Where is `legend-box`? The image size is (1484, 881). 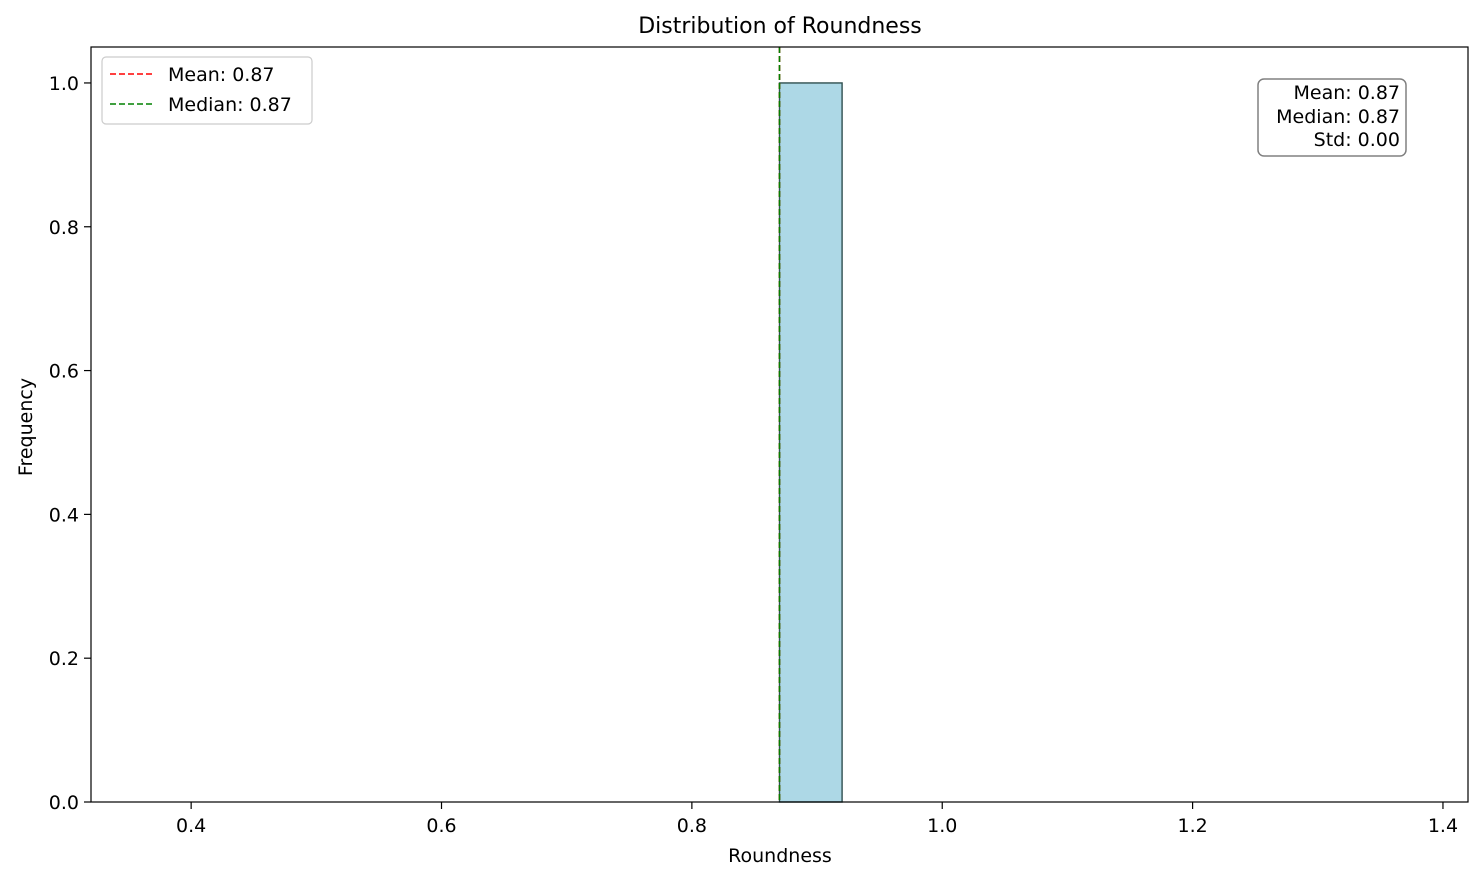
legend-box is located at coordinates (207, 90).